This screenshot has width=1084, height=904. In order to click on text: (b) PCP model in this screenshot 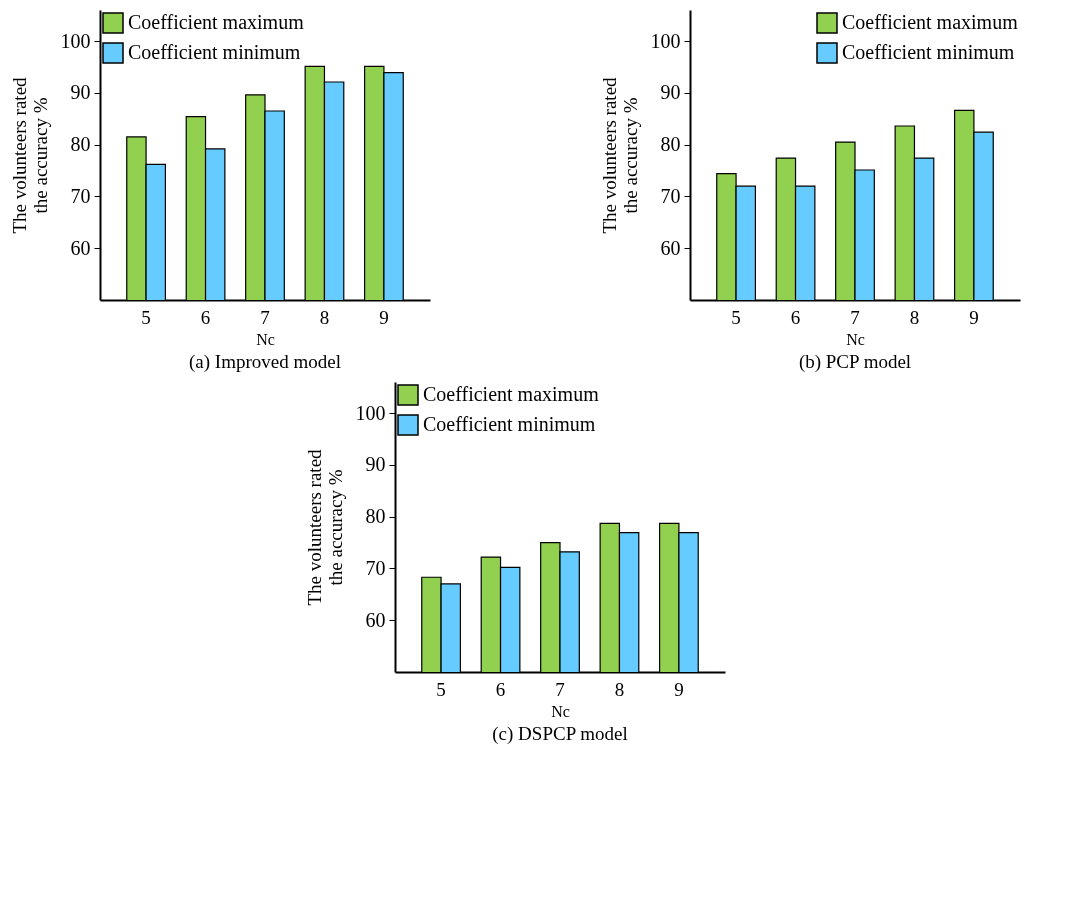, I will do `click(855, 362)`.